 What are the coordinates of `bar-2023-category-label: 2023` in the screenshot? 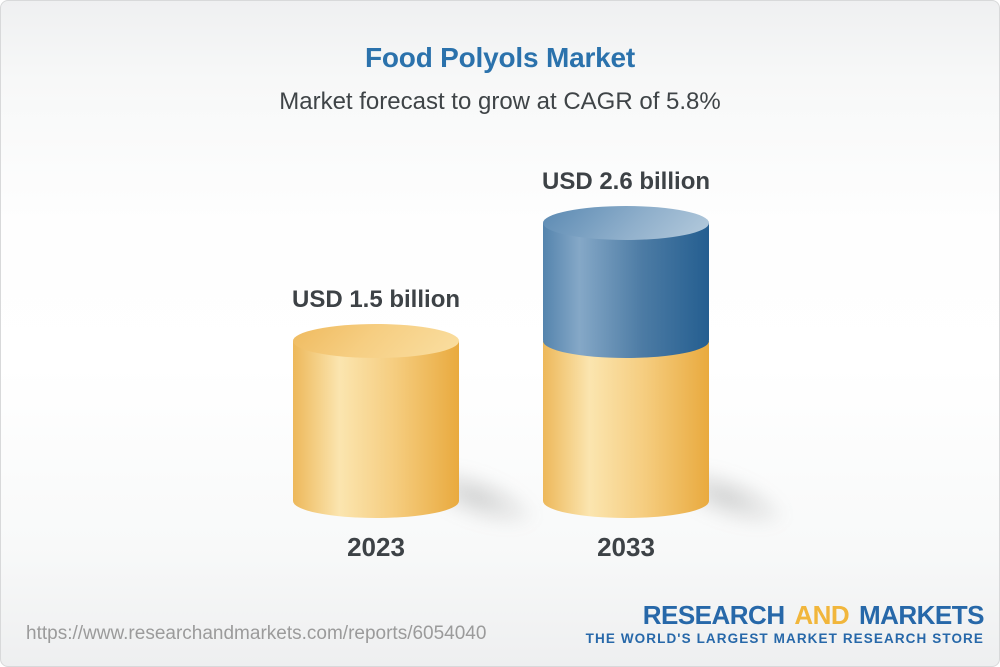 It's located at (376, 547).